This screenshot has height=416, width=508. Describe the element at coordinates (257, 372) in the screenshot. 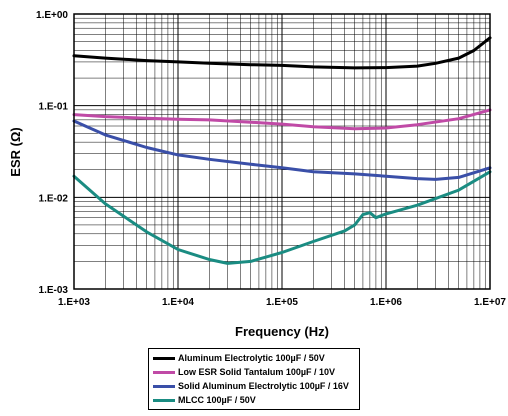

I see `legend-label: Low ESR Solid Tantalum 100µF / 10V` at that location.